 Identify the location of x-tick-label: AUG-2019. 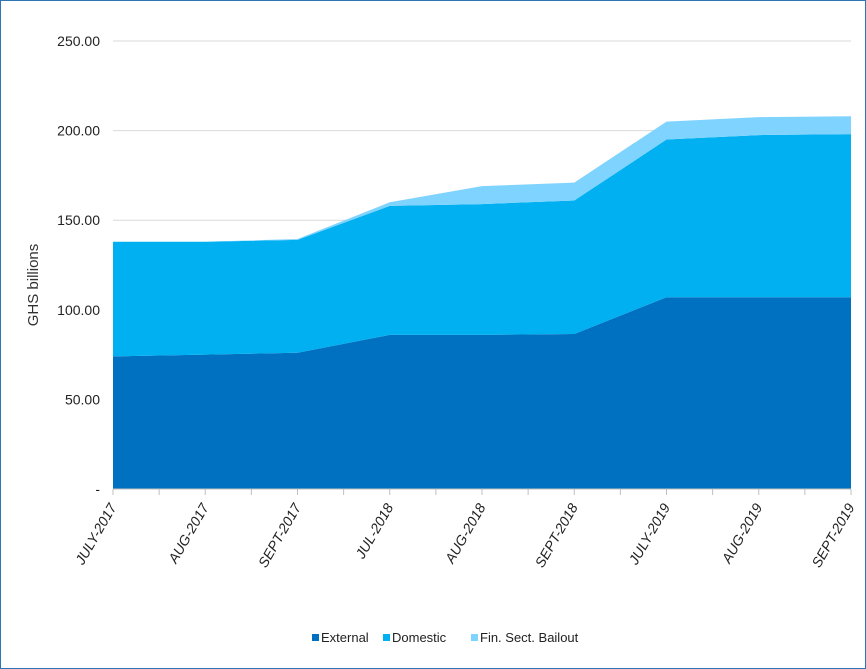
(742, 533).